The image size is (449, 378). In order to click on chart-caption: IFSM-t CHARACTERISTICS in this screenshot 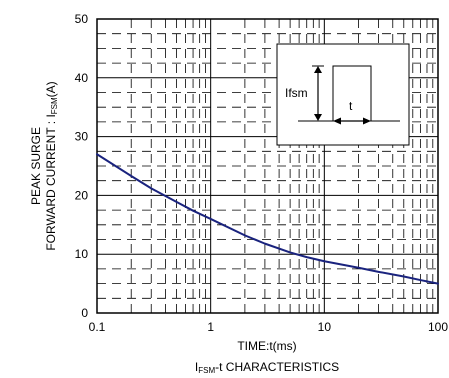, I will do `click(267, 367)`.